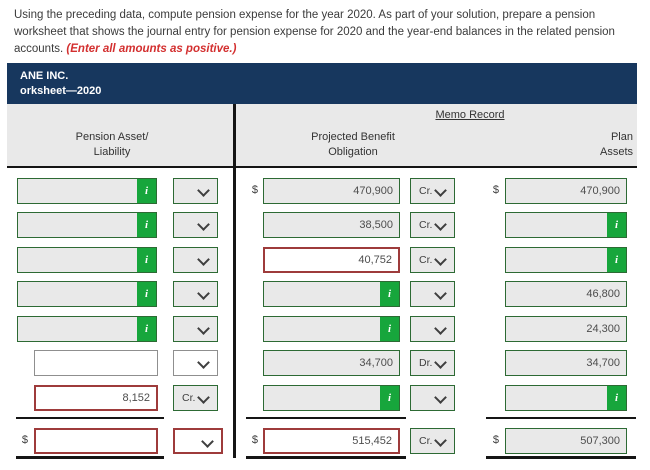 The image size is (650, 470). What do you see at coordinates (566, 441) in the screenshot?
I see `pa-total-input: 507,300` at bounding box center [566, 441].